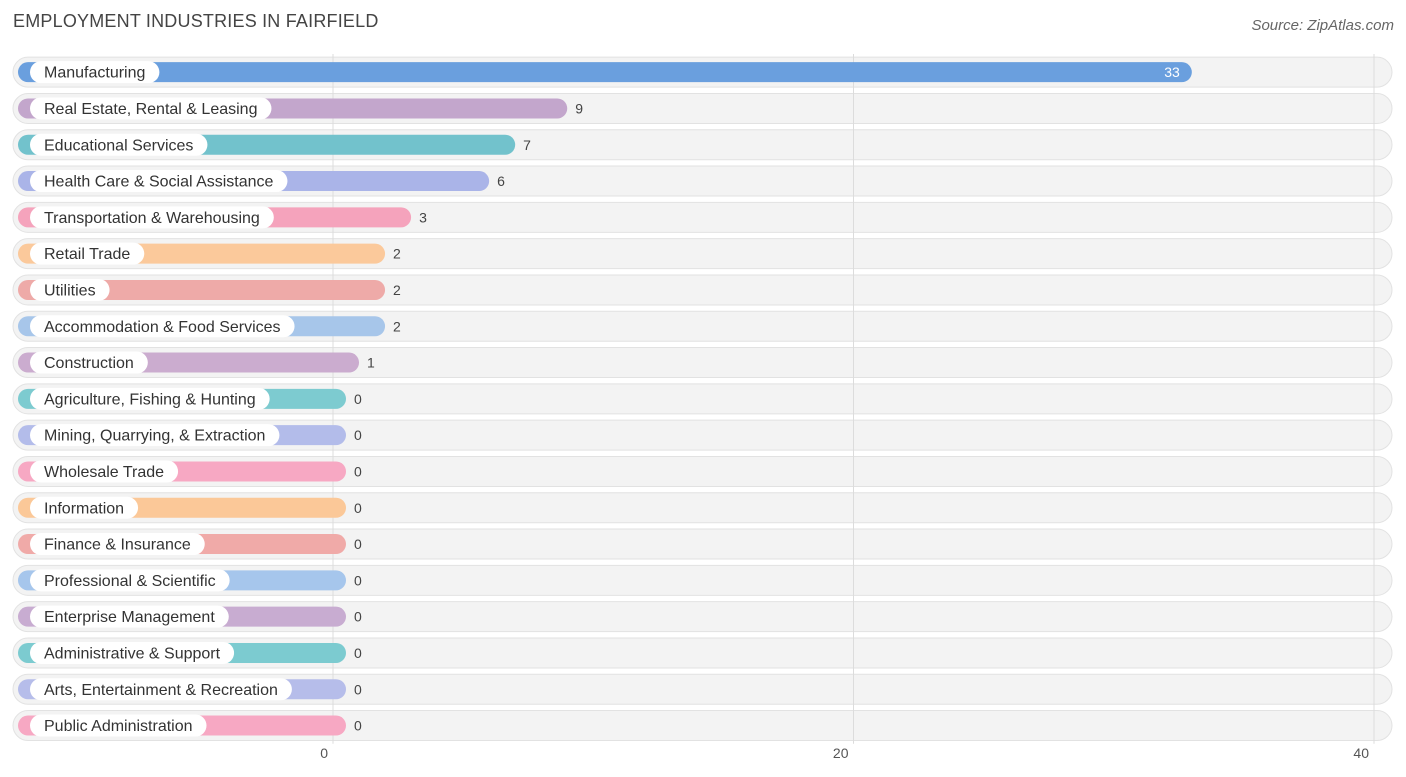 The image size is (1406, 777). I want to click on data-label: 33, so click(1172, 72).